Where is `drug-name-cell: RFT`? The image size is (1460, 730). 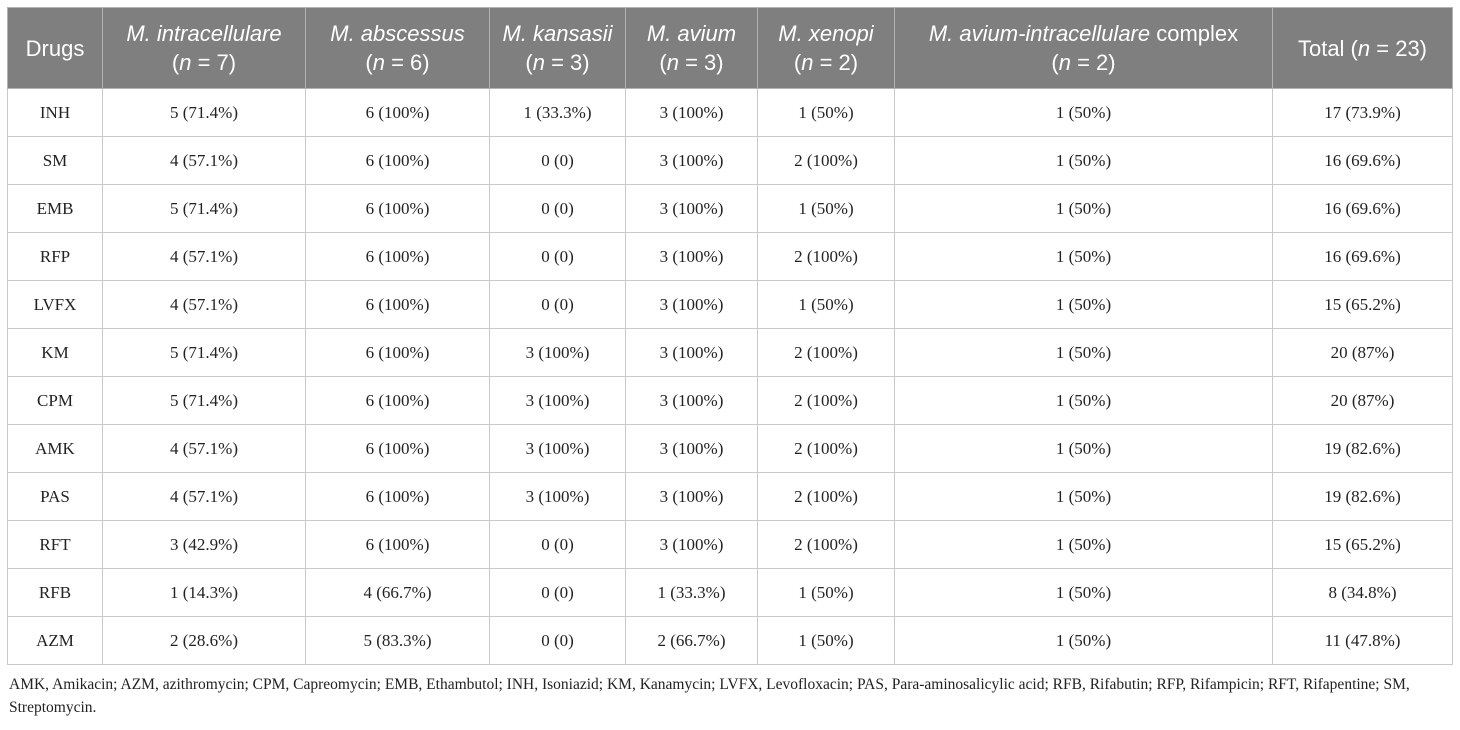
drug-name-cell: RFT is located at coordinates (55, 544).